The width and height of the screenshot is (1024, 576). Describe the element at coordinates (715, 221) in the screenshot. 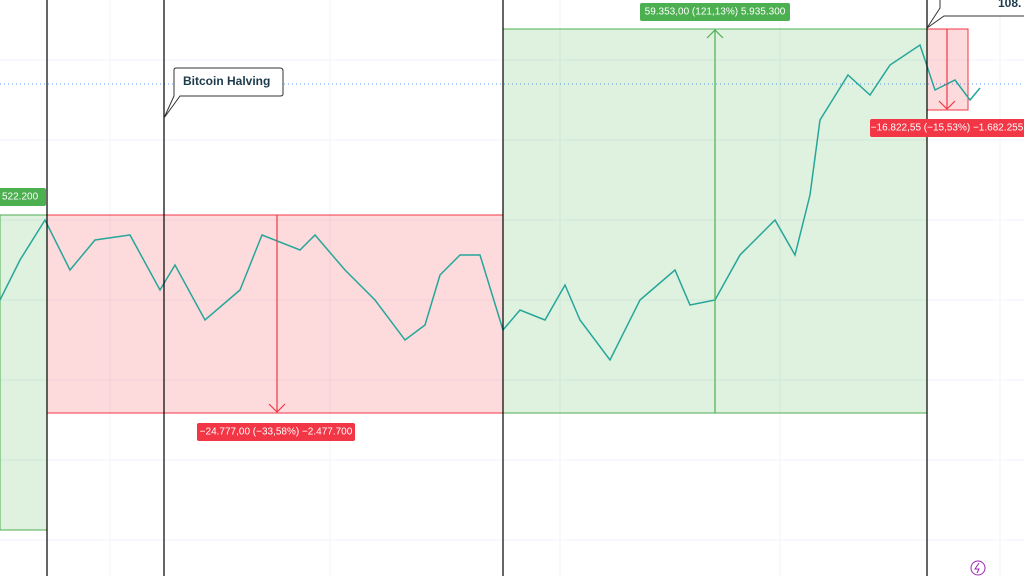

I see `arrow` at that location.